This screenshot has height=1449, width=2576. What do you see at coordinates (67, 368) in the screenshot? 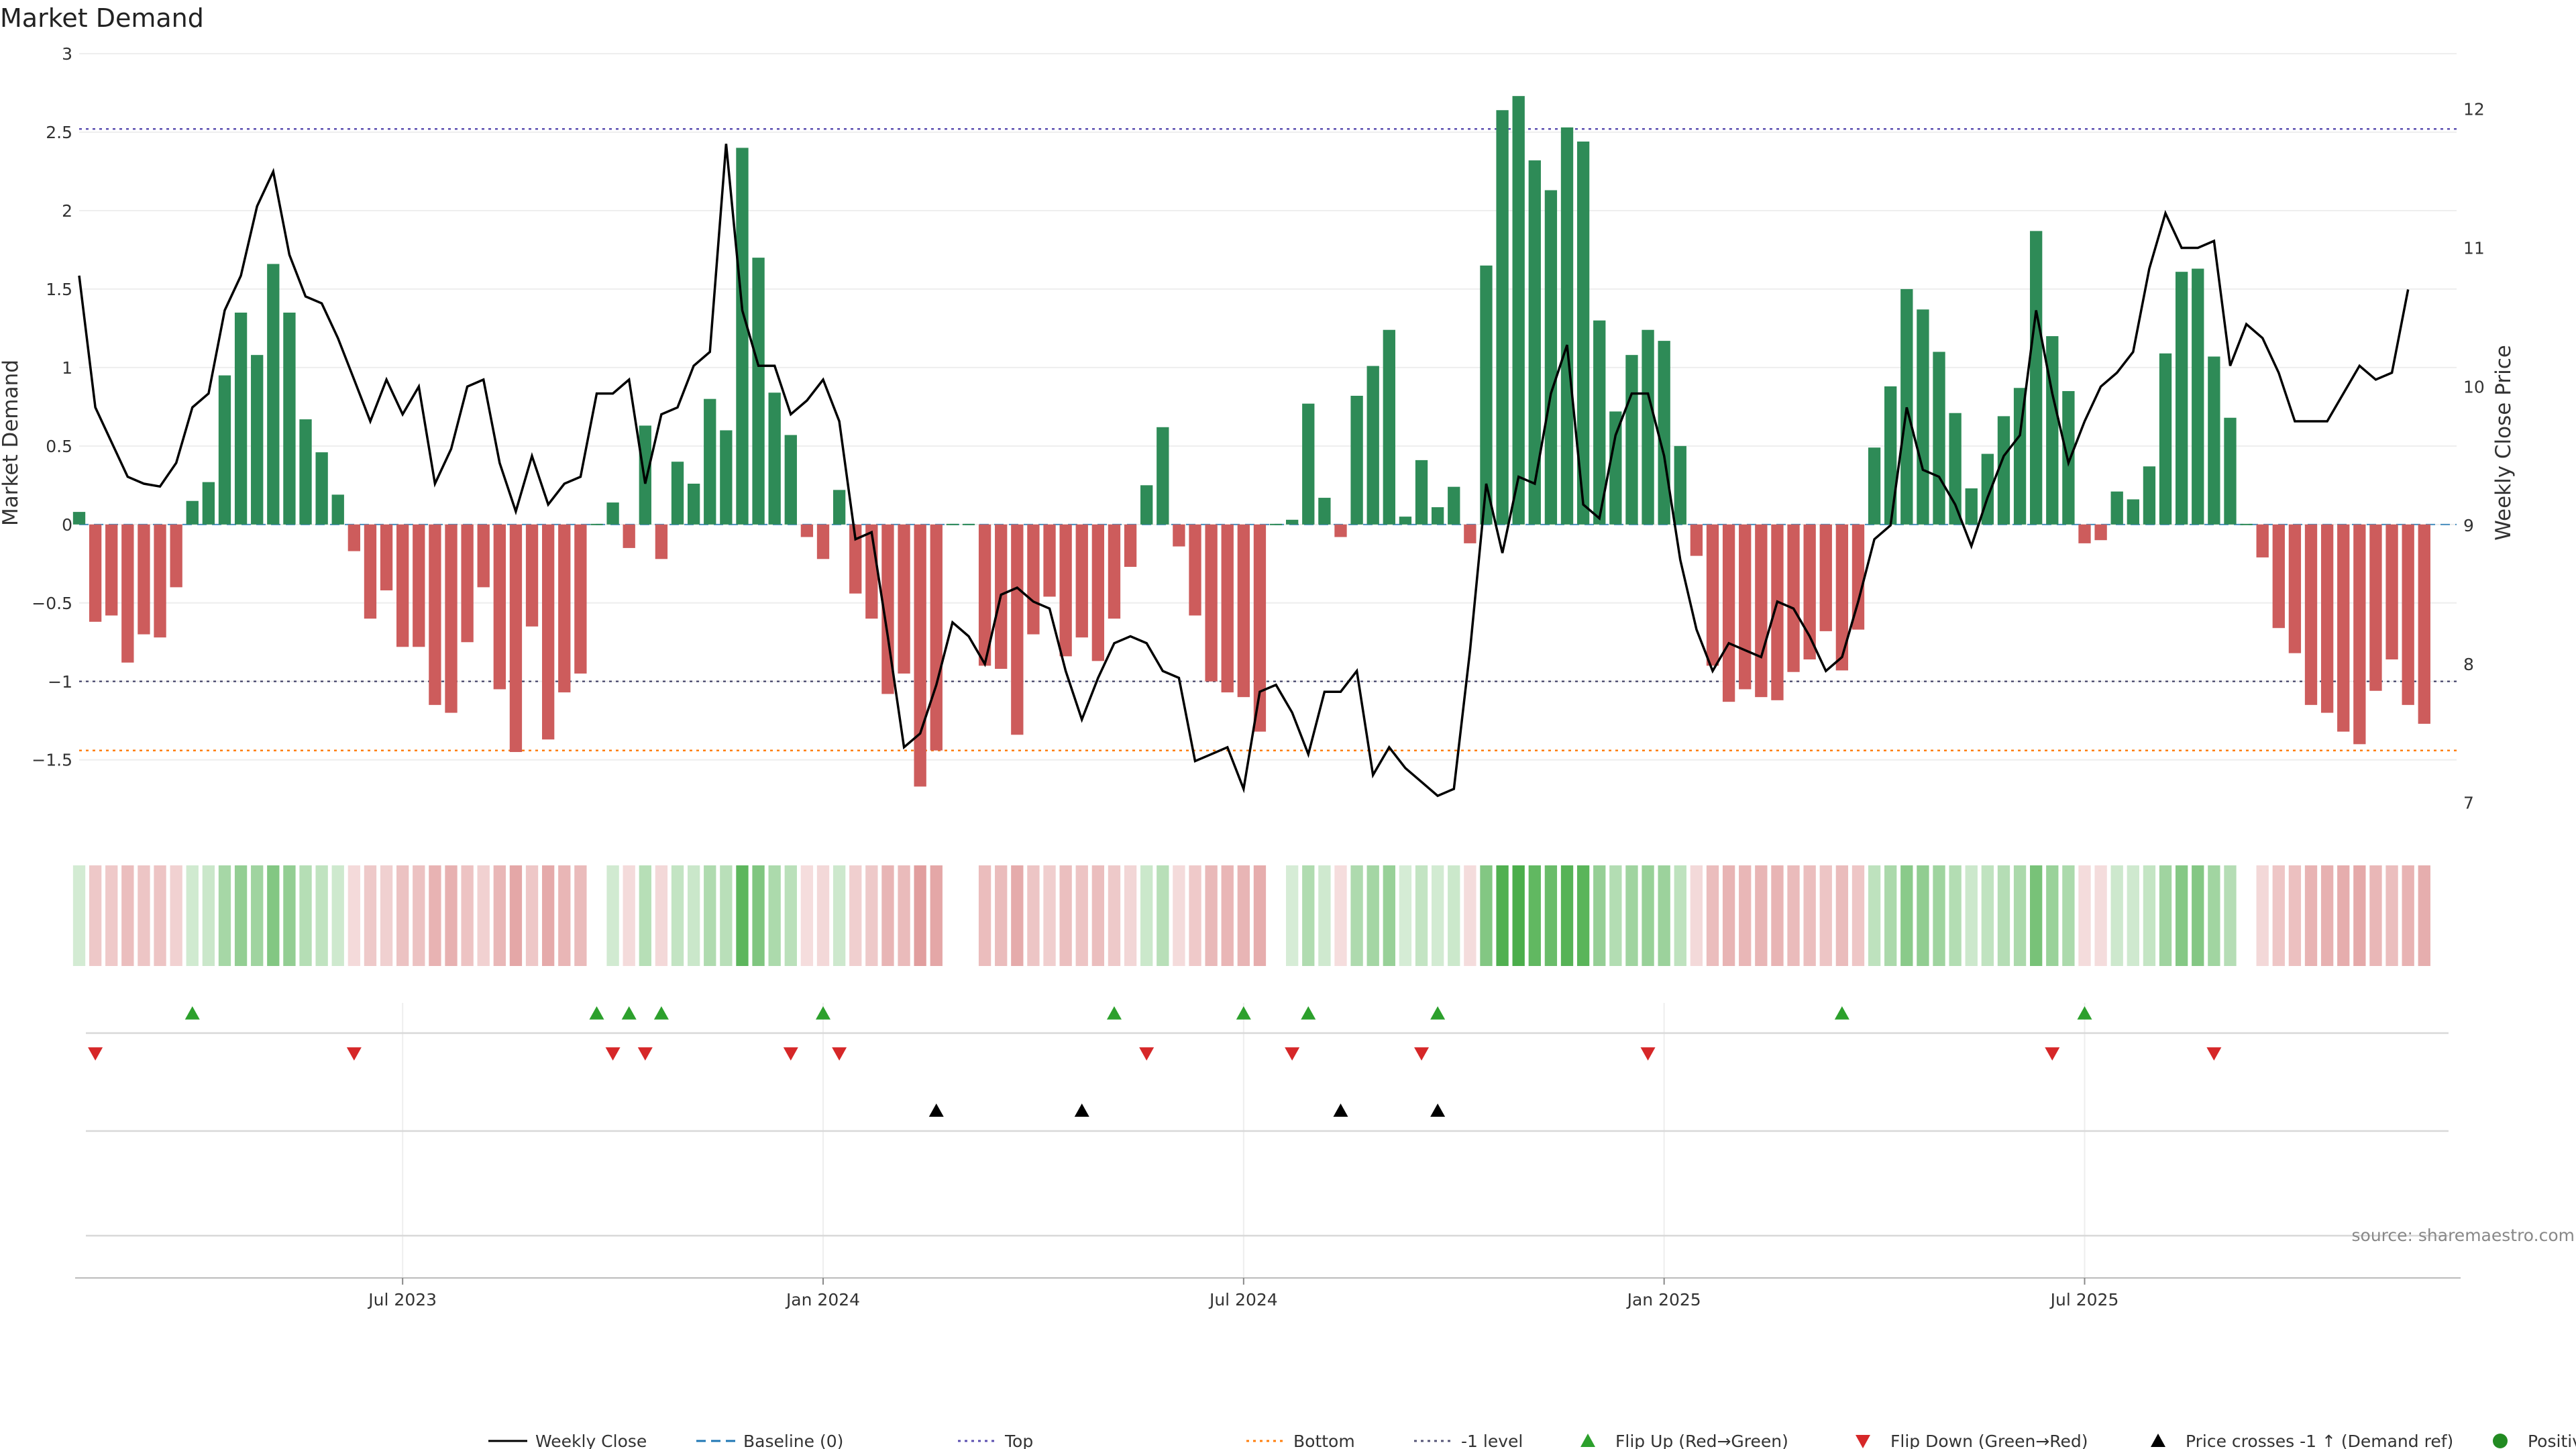
I see `left-tick-4: 1` at bounding box center [67, 368].